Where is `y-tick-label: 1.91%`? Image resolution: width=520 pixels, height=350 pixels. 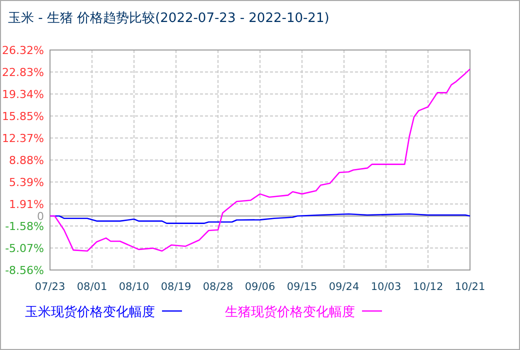 y-tick-label: 1.91% is located at coordinates (26, 204).